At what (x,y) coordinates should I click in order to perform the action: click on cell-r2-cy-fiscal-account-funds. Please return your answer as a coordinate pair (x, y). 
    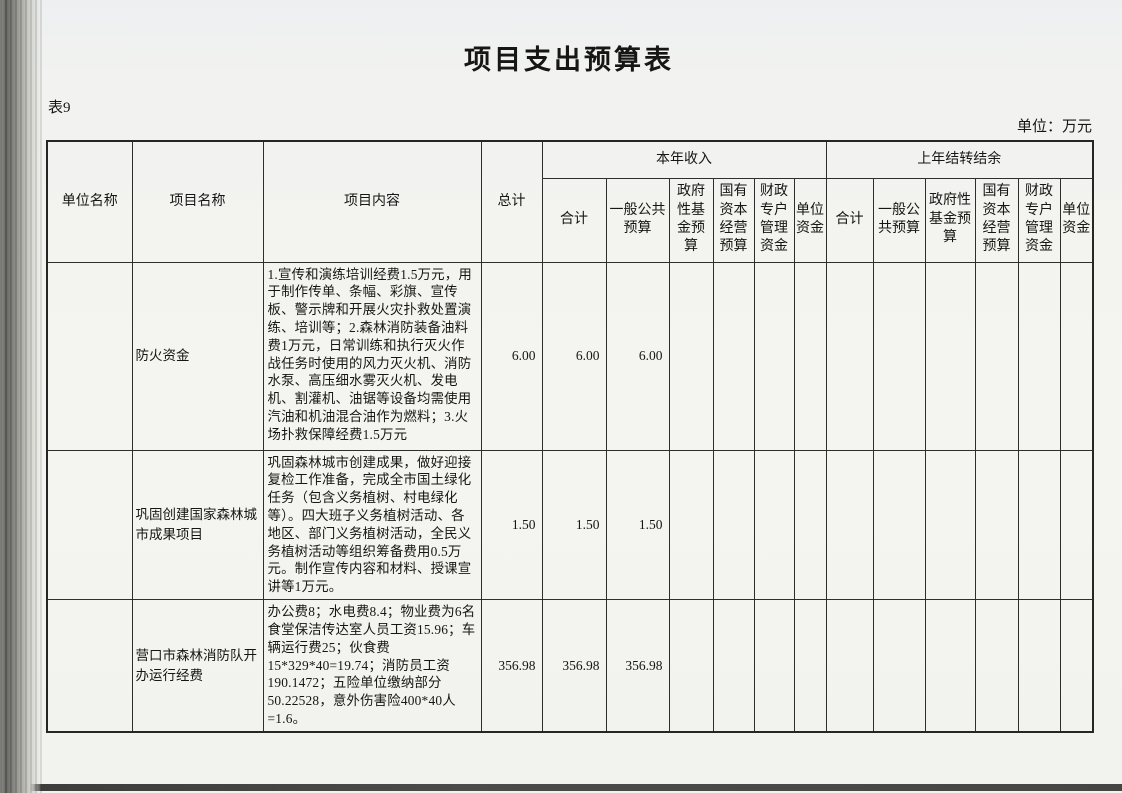
    Looking at the image, I should click on (774, 666).